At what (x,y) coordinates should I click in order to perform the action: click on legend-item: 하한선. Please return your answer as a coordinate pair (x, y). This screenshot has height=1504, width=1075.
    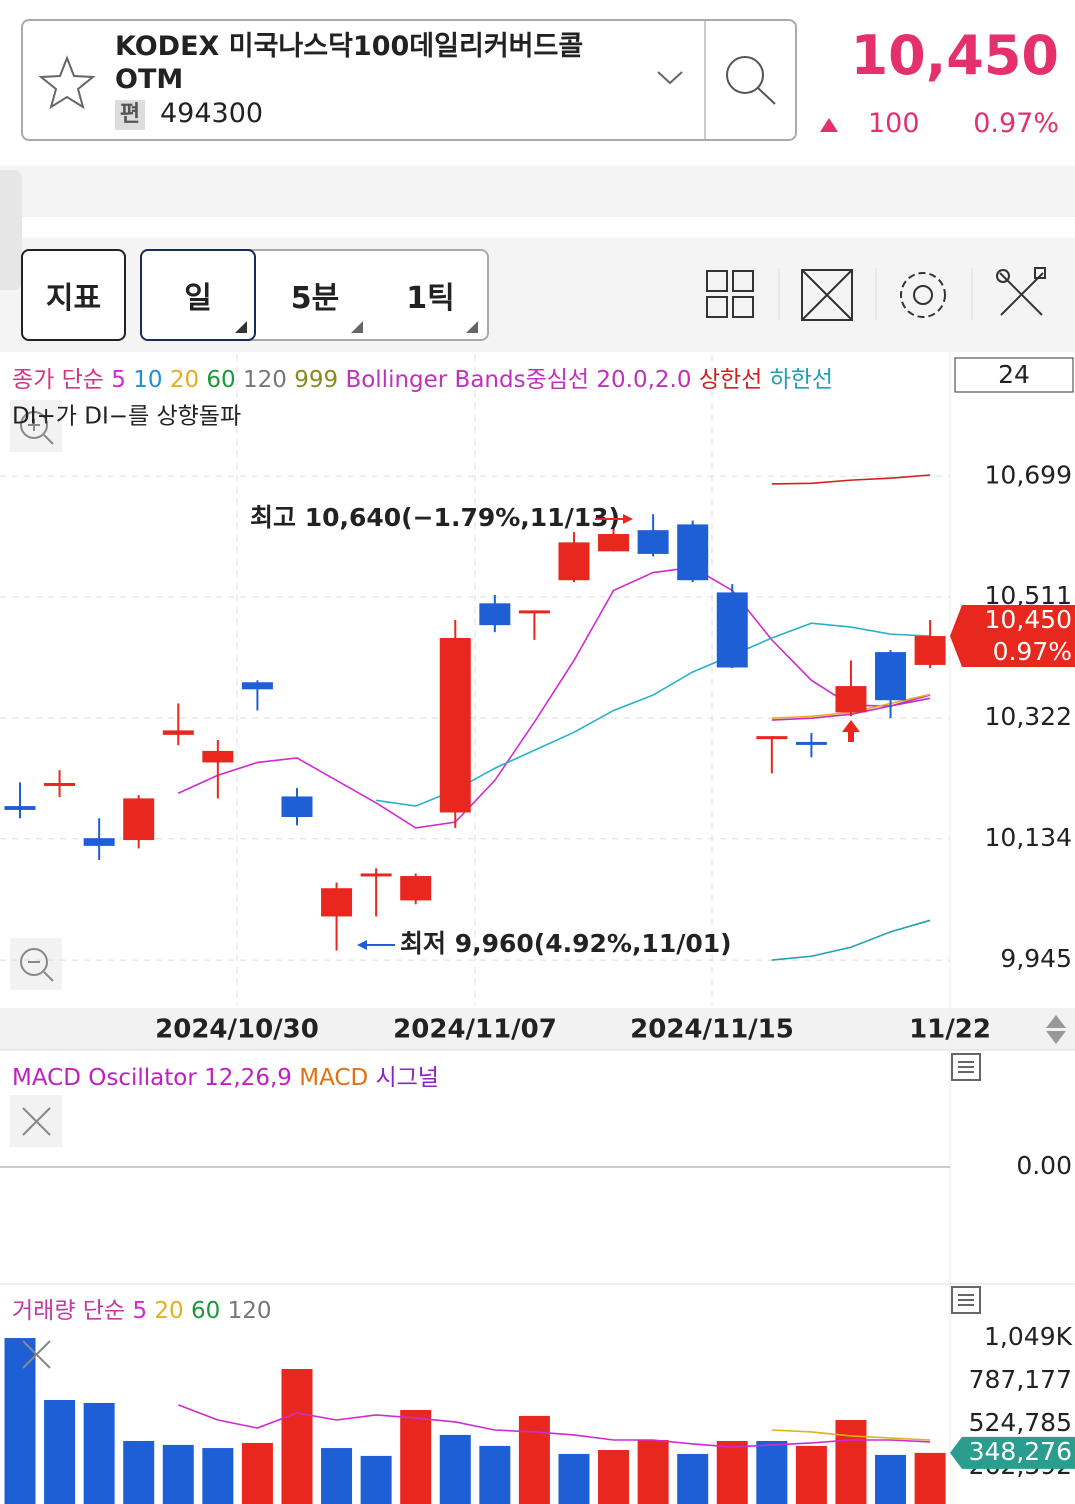
    Looking at the image, I should click on (801, 380).